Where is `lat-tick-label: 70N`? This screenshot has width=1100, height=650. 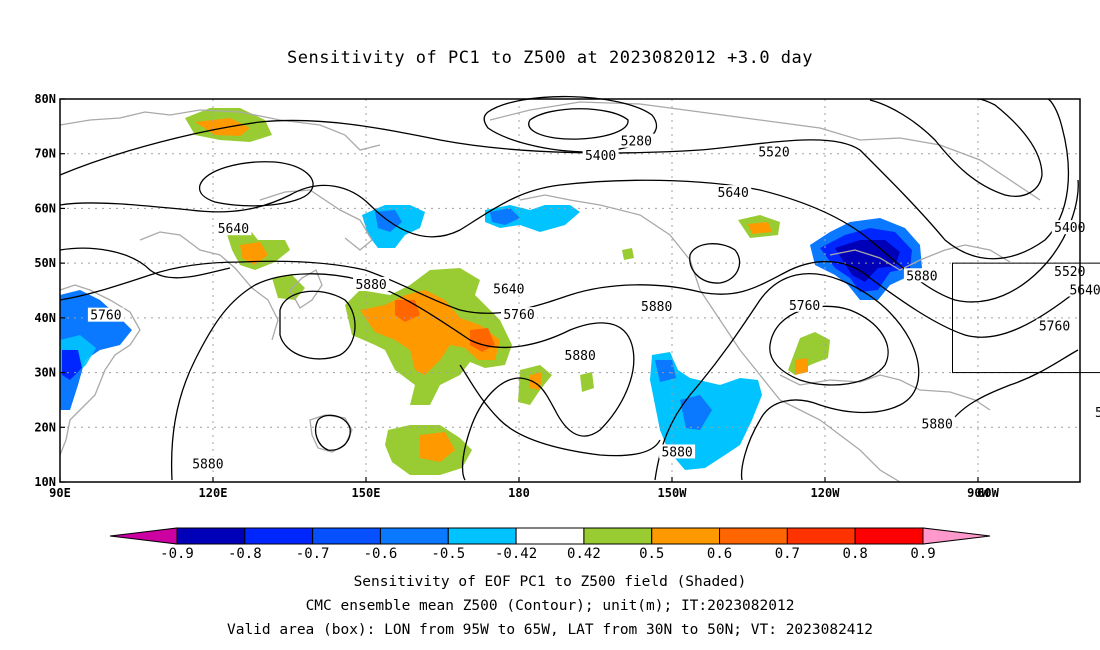
lat-tick-label: 70N is located at coordinates (45, 154).